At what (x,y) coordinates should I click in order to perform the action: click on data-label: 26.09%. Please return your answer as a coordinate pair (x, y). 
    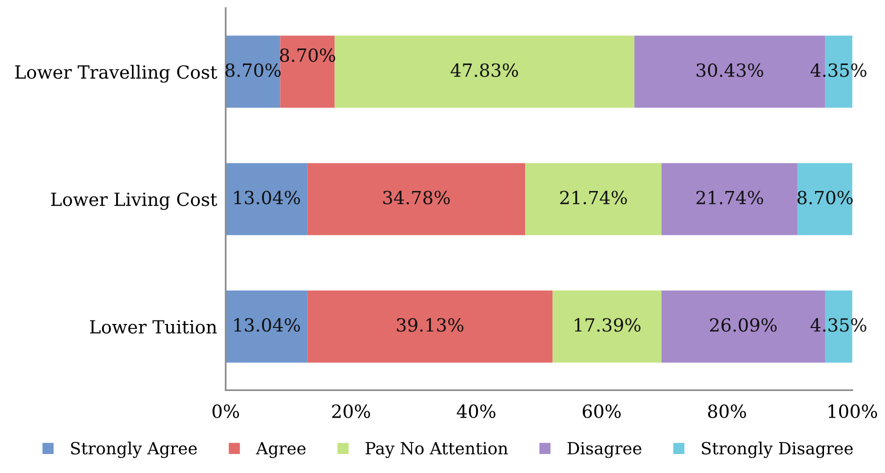
    Looking at the image, I should click on (743, 325).